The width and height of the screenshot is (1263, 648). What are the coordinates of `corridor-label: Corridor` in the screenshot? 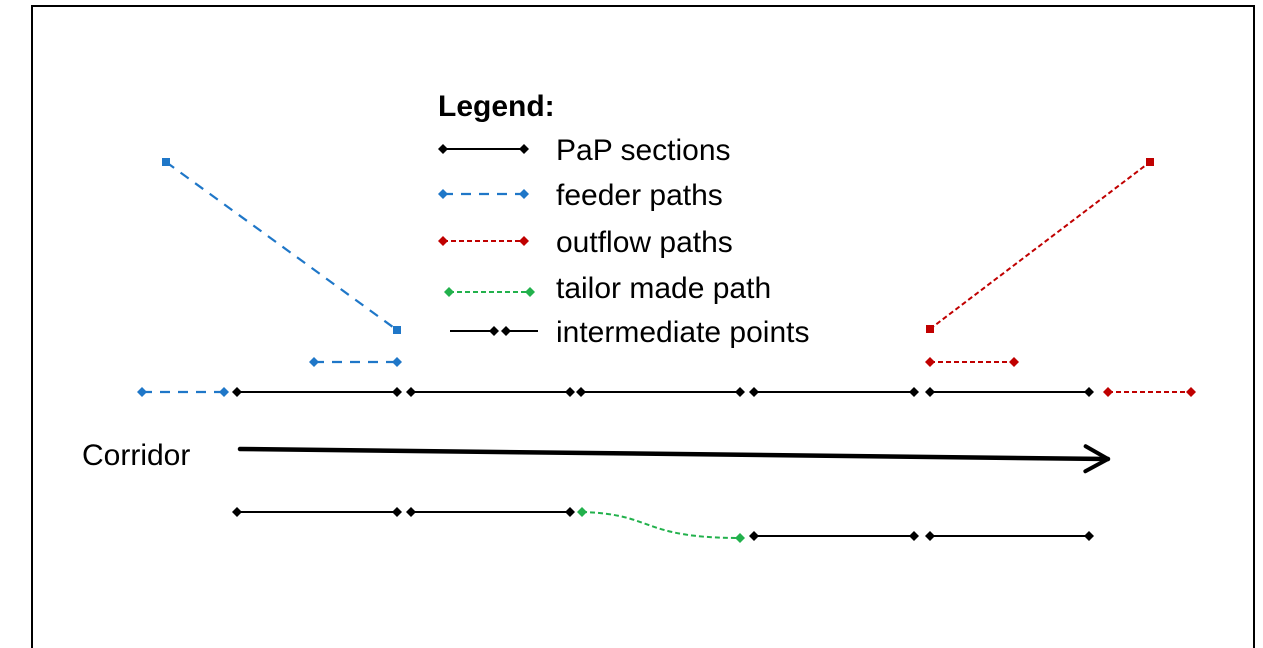 It's located at (136, 455).